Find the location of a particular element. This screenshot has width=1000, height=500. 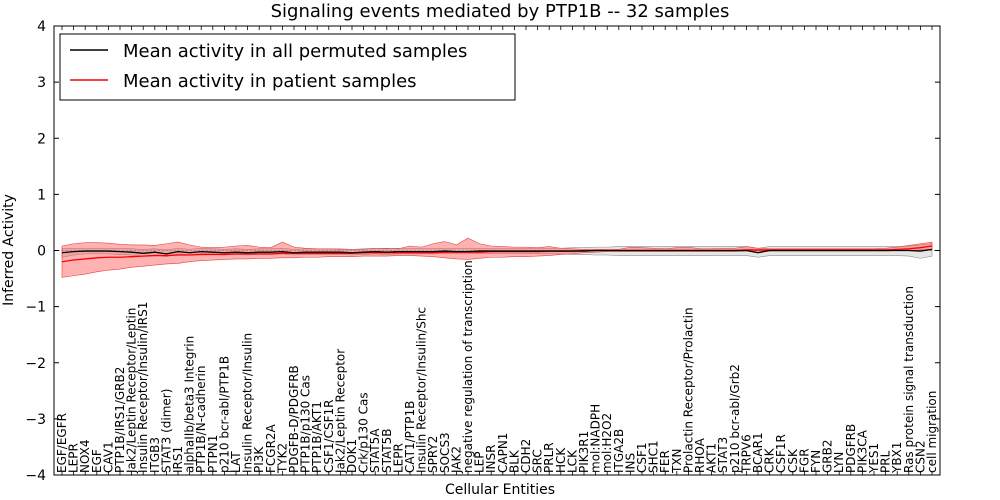

x-tick-label: BLK is located at coordinates (514, 461).